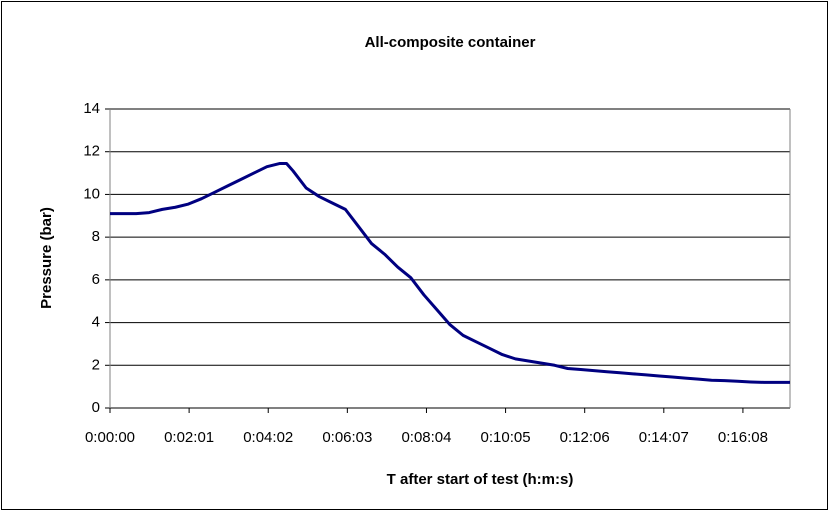  I want to click on x-tick-label: 0:16:08, so click(743, 437).